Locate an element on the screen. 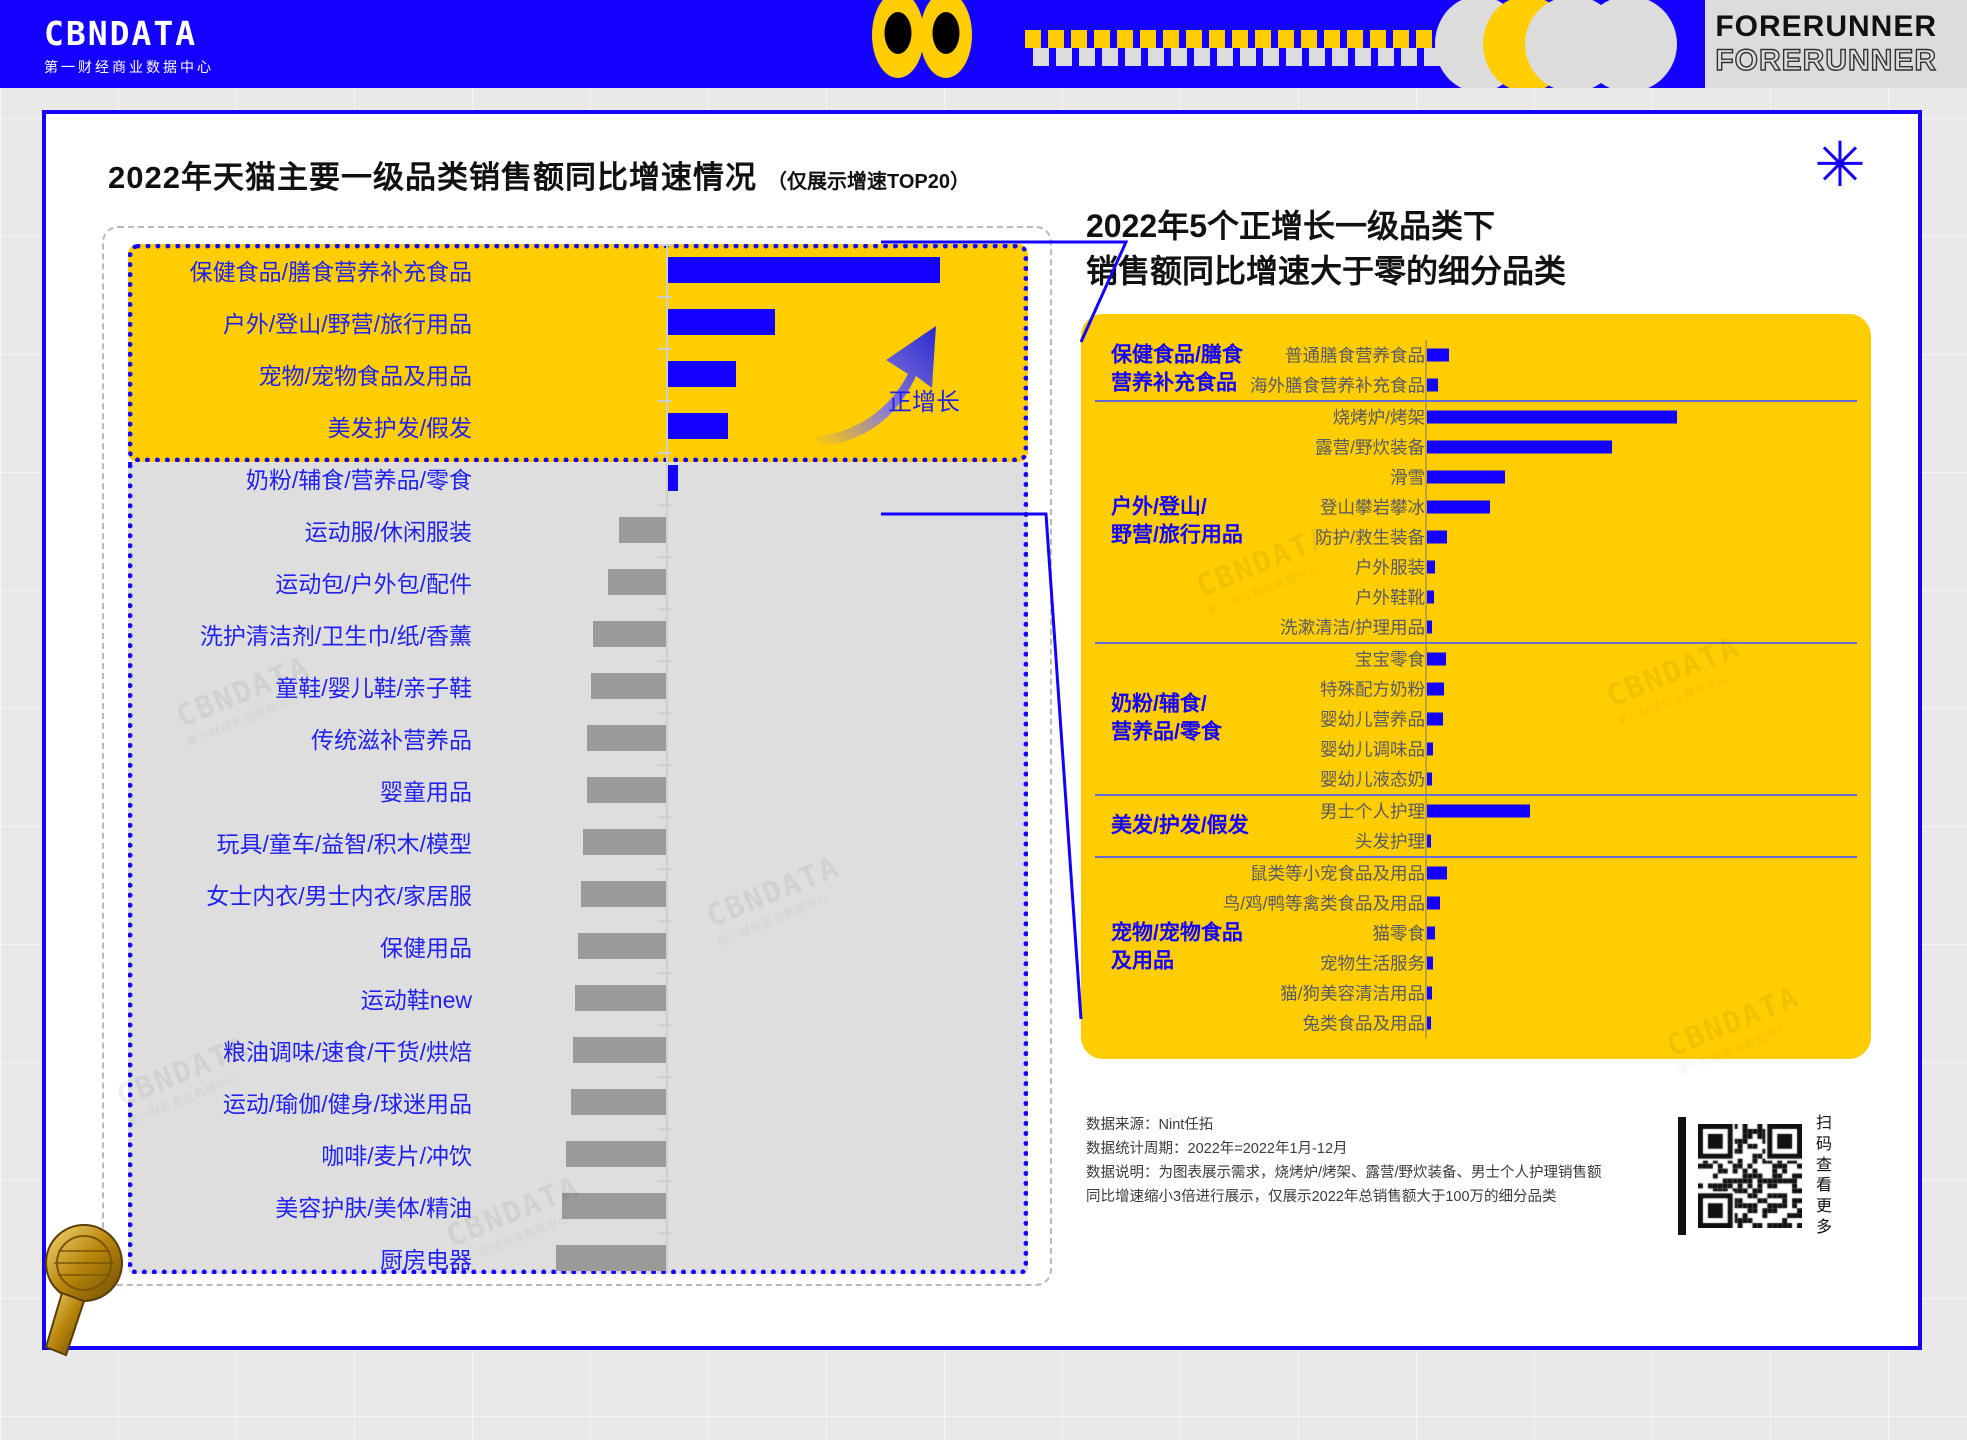  group-title-line1: 美发/护发/假发 is located at coordinates (1180, 825).